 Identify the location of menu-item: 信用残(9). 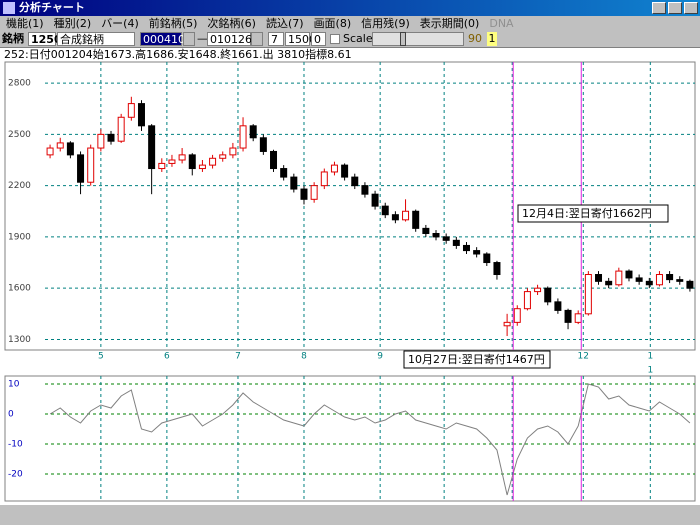
(385, 23).